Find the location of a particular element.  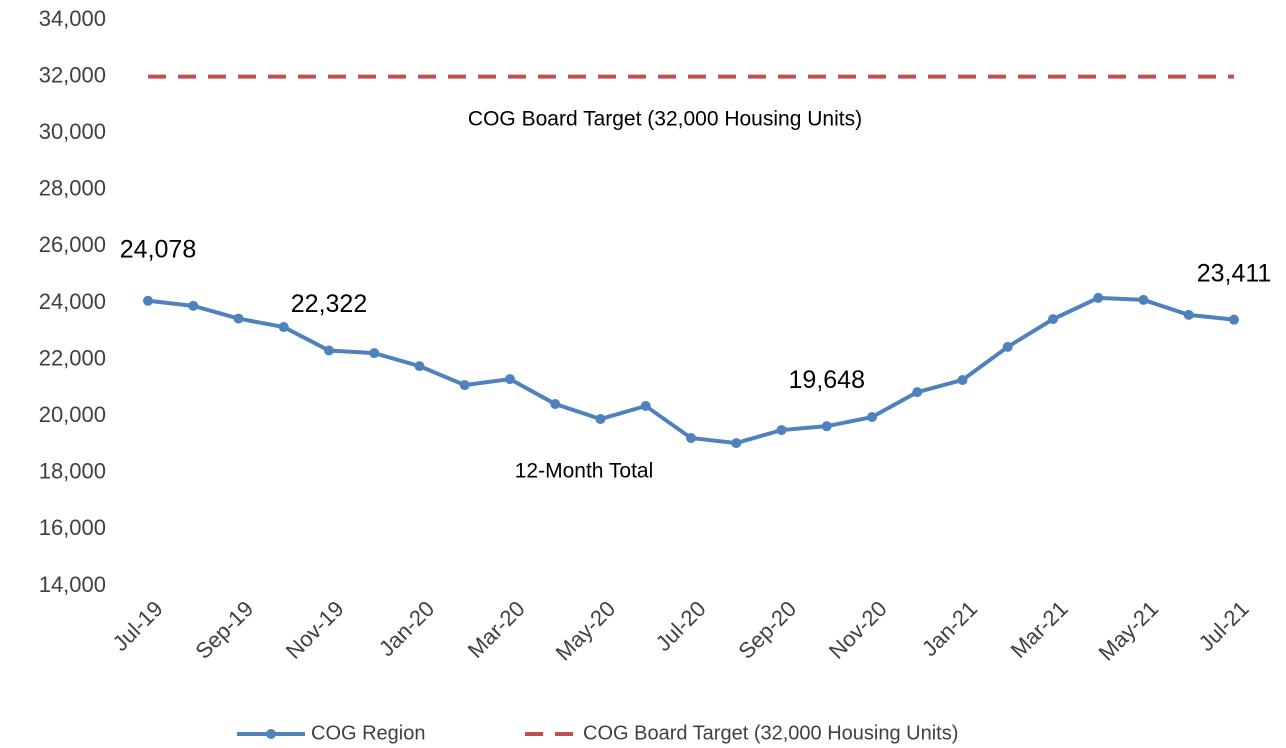

legend-label: COG Region is located at coordinates (368, 733).